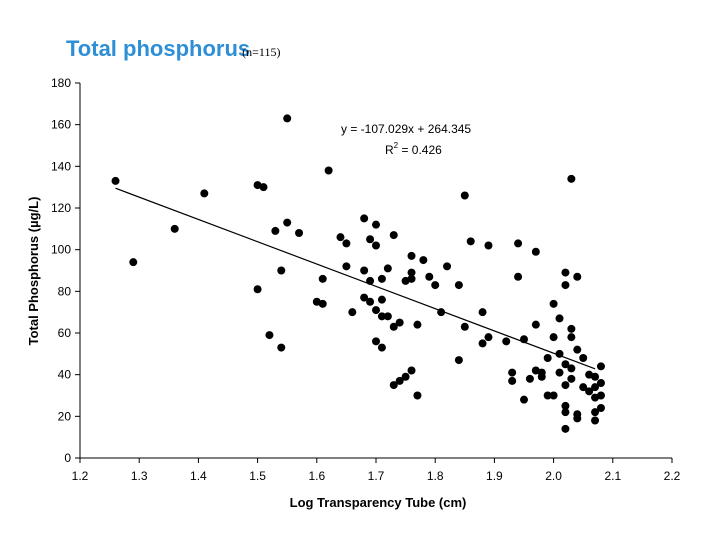 The image size is (720, 540). Describe the element at coordinates (65, 333) in the screenshot. I see `y-tick-label: 60` at that location.